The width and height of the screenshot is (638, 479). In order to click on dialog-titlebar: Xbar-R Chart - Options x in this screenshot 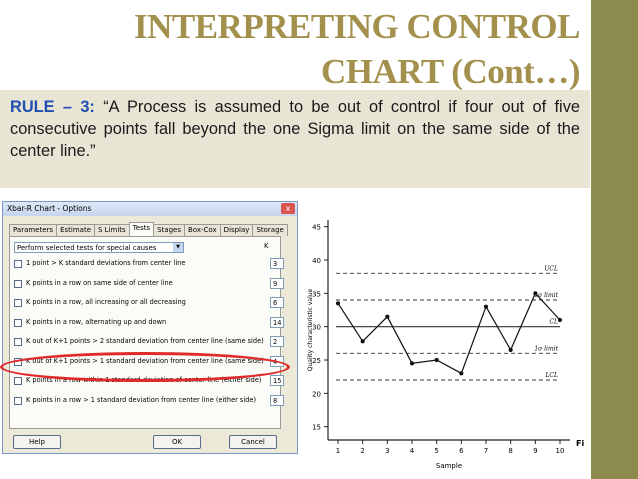, I will do `click(150, 209)`.